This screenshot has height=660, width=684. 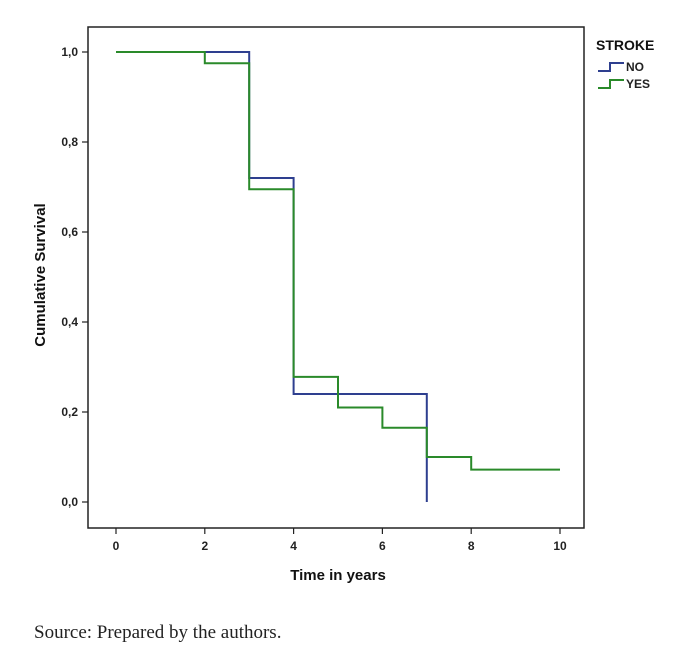 What do you see at coordinates (204, 546) in the screenshot?
I see `x-tick-label: 2` at bounding box center [204, 546].